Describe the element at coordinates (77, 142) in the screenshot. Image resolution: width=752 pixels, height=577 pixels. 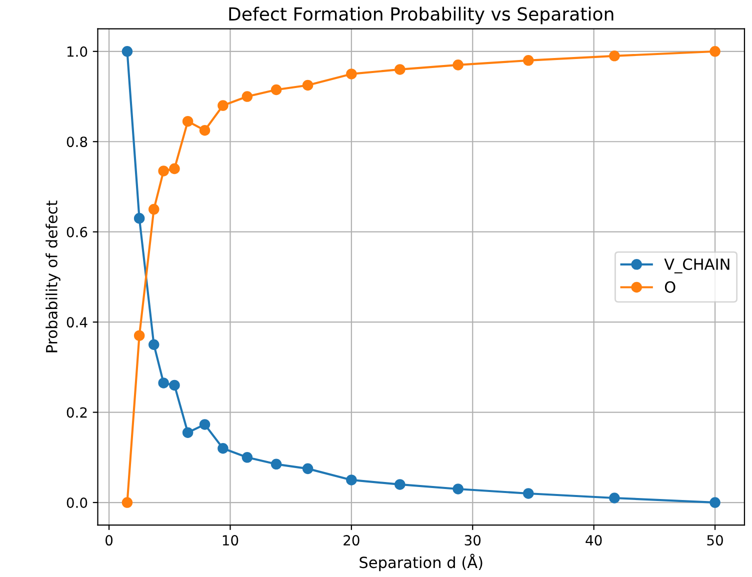
I see `y-tick-label: 0.8` at that location.